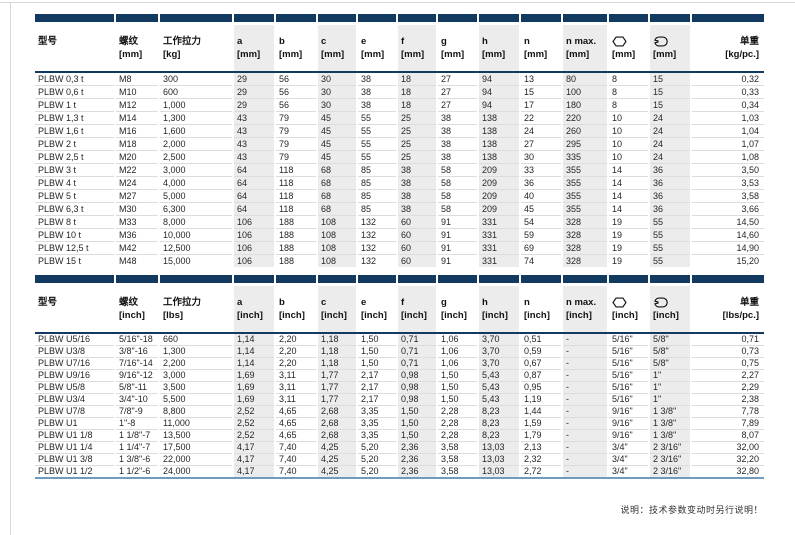 The image size is (795, 535). I want to click on col-header-label: b, so click(282, 302).